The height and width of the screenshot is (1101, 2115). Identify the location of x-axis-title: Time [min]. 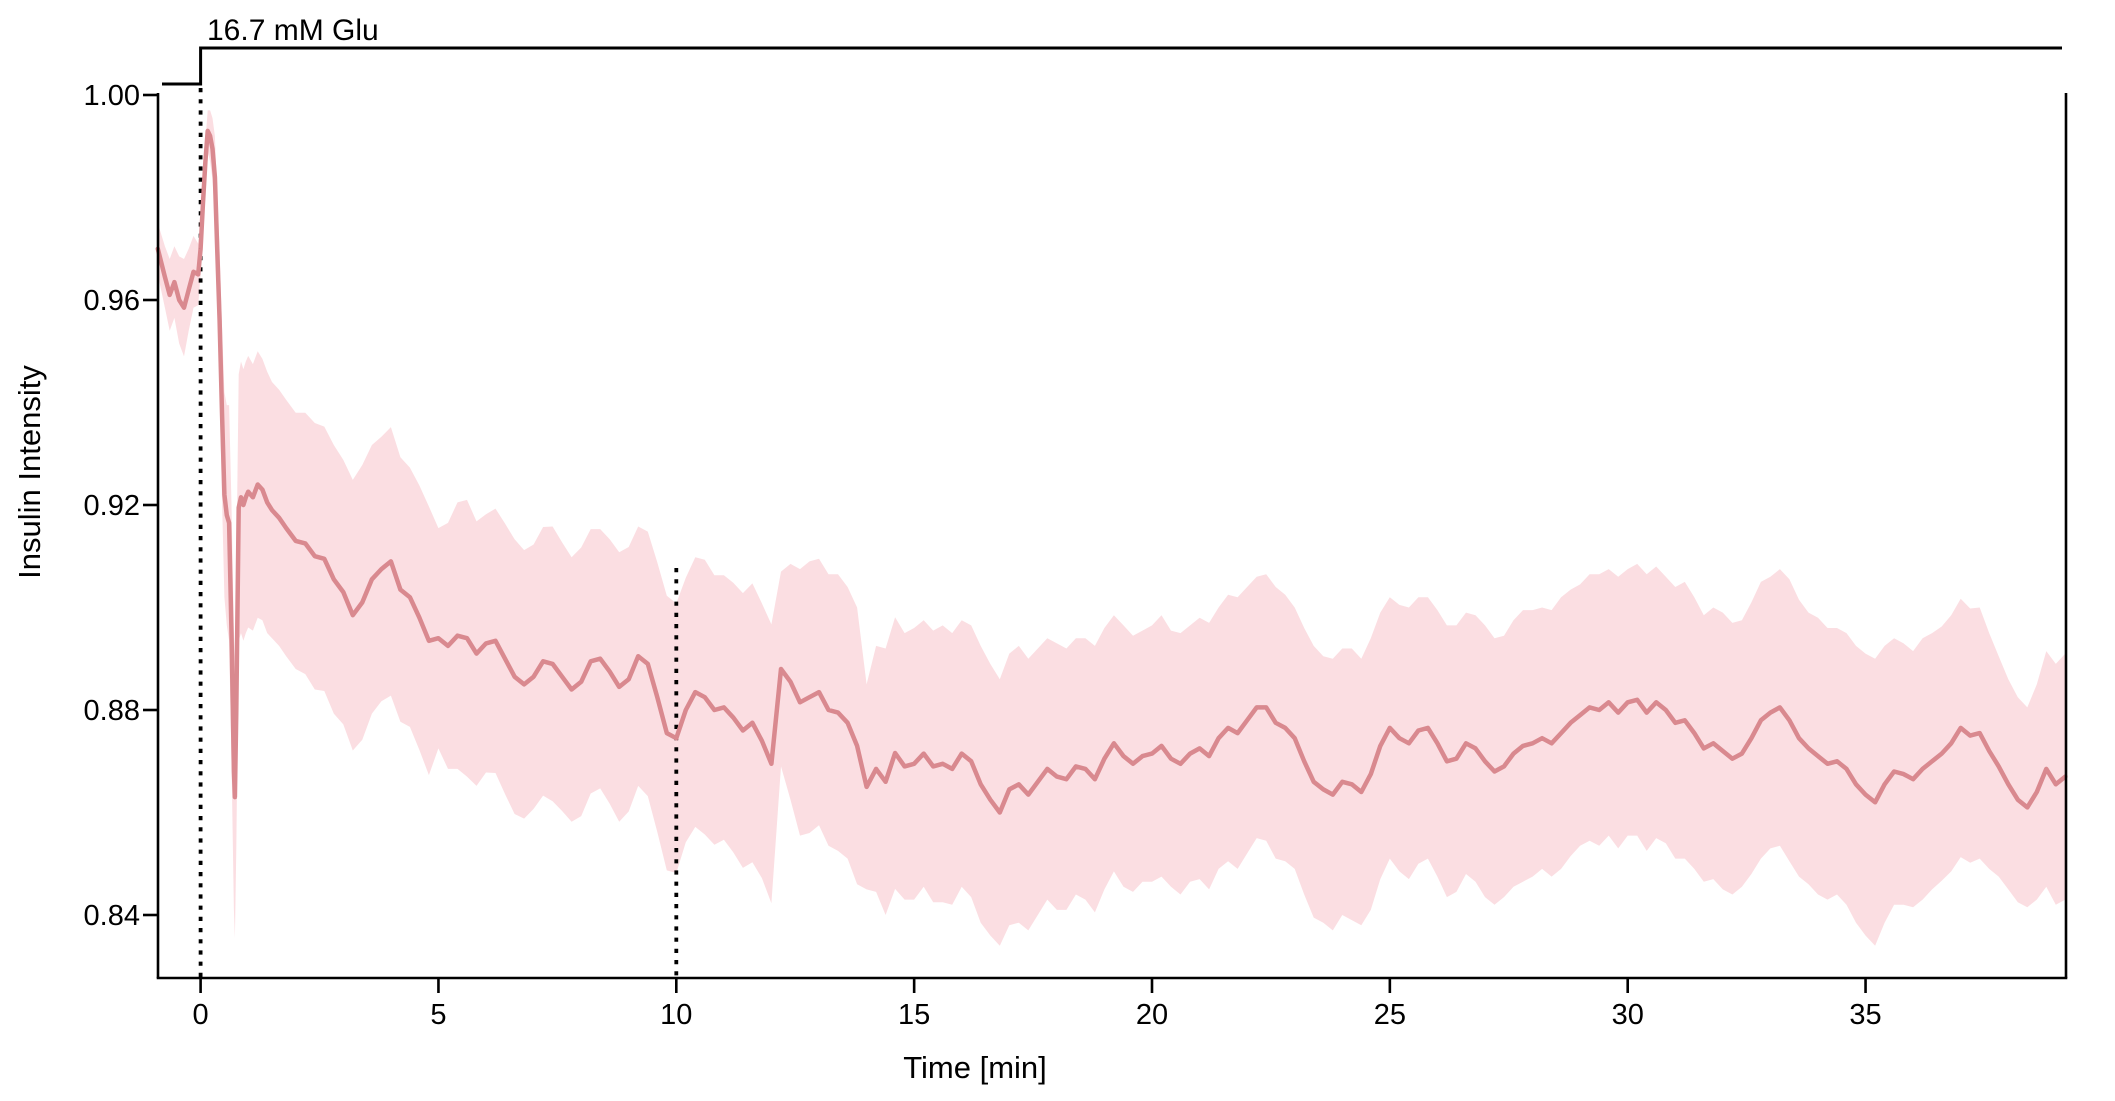
(975, 1067).